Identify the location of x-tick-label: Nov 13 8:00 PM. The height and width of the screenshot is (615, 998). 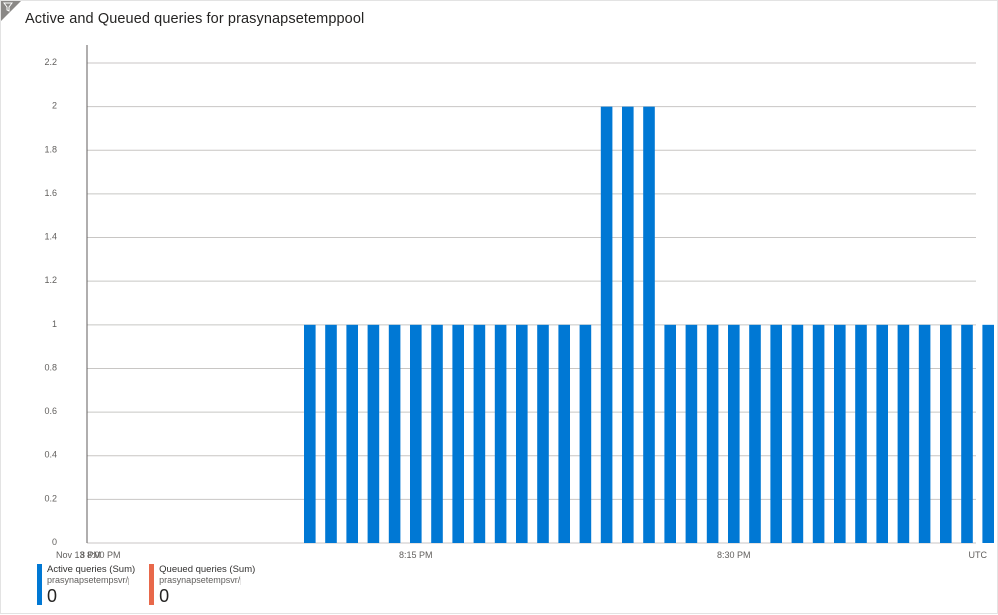
(88, 555).